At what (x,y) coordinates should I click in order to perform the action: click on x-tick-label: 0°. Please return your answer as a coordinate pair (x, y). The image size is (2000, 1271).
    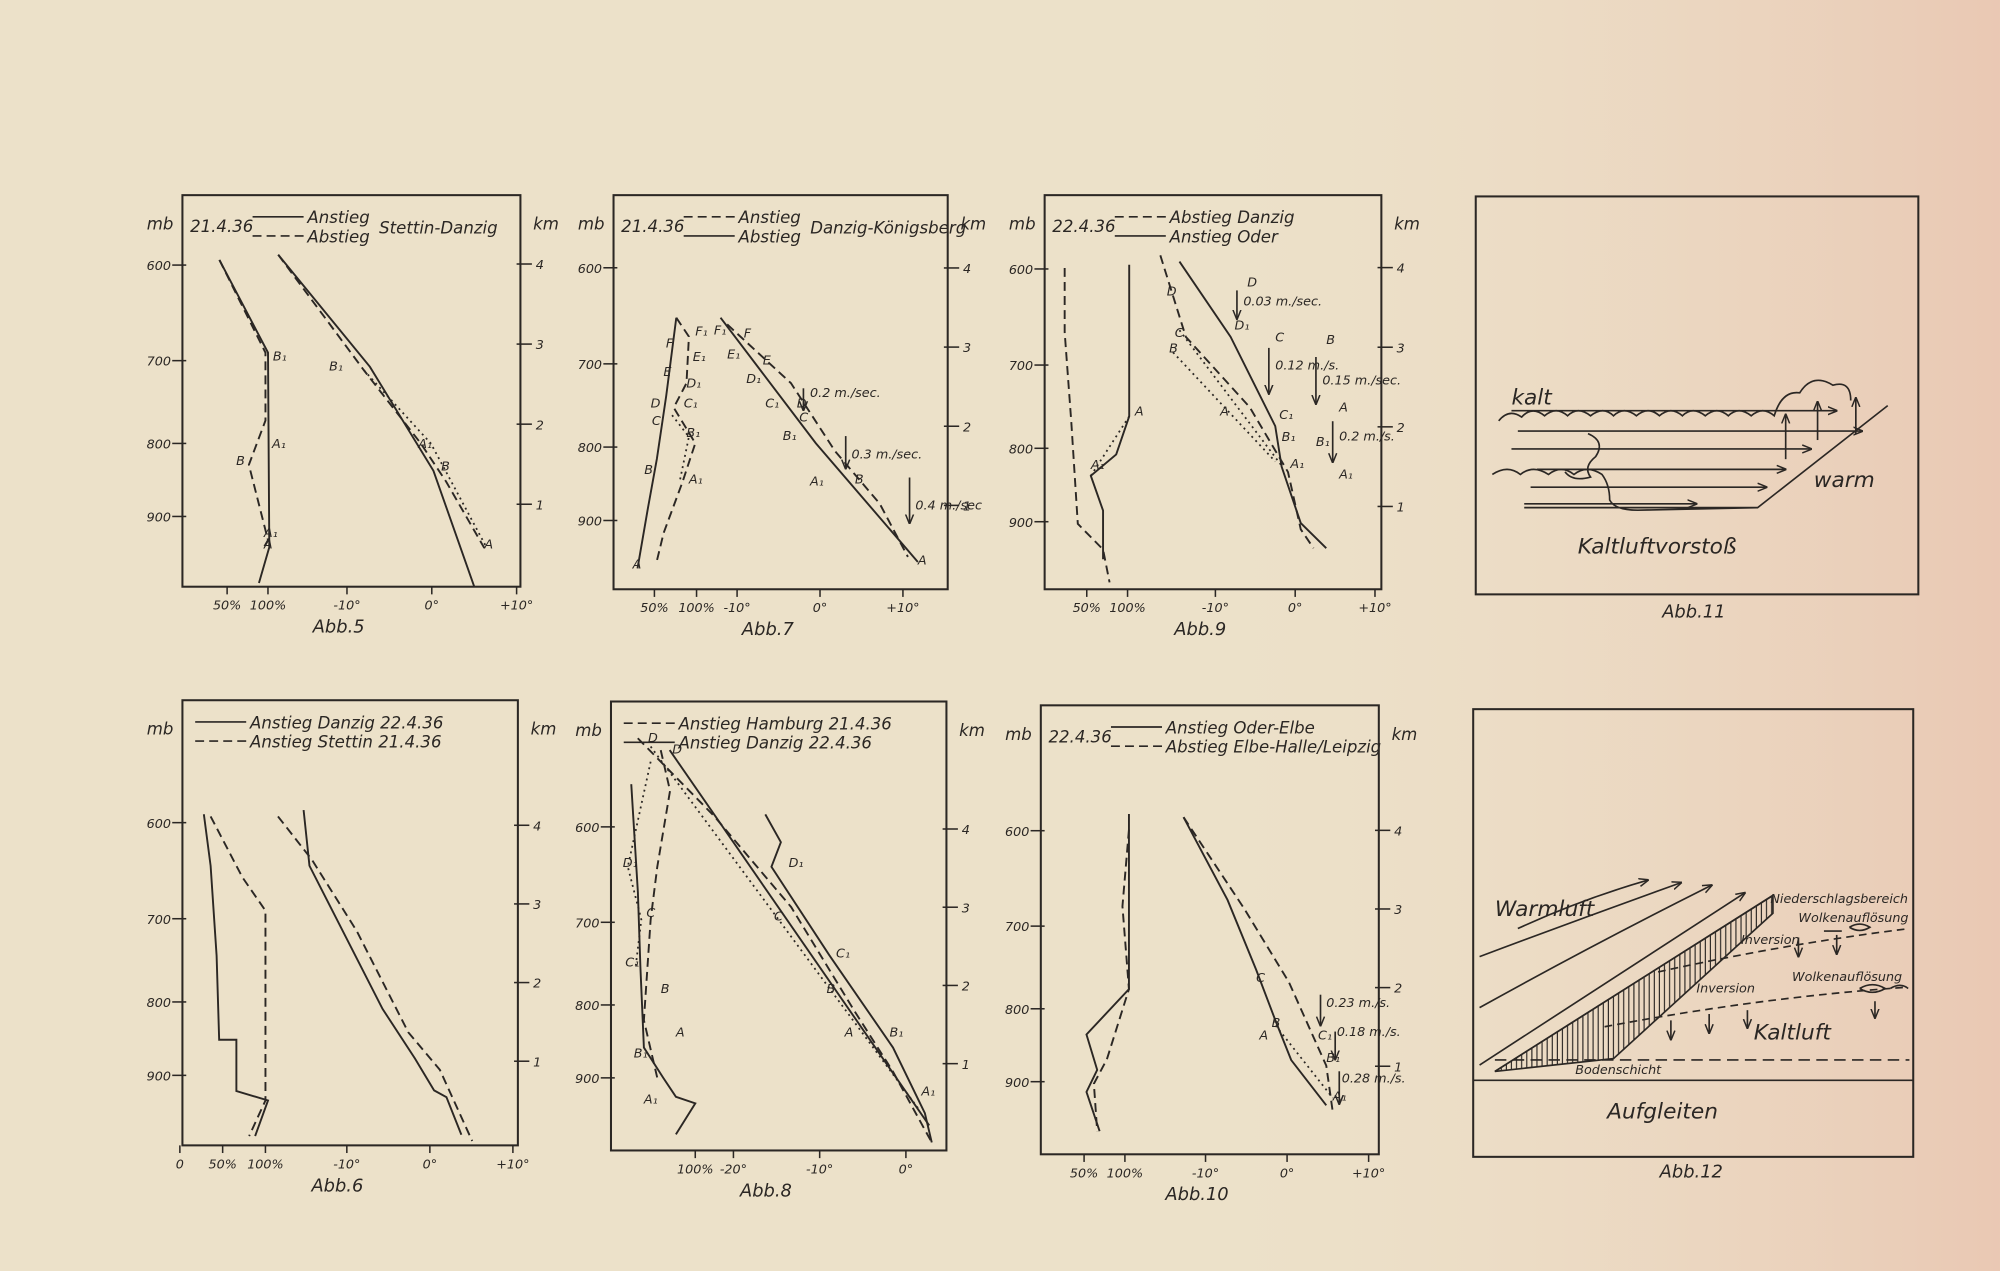
    Looking at the image, I should click on (906, 1169).